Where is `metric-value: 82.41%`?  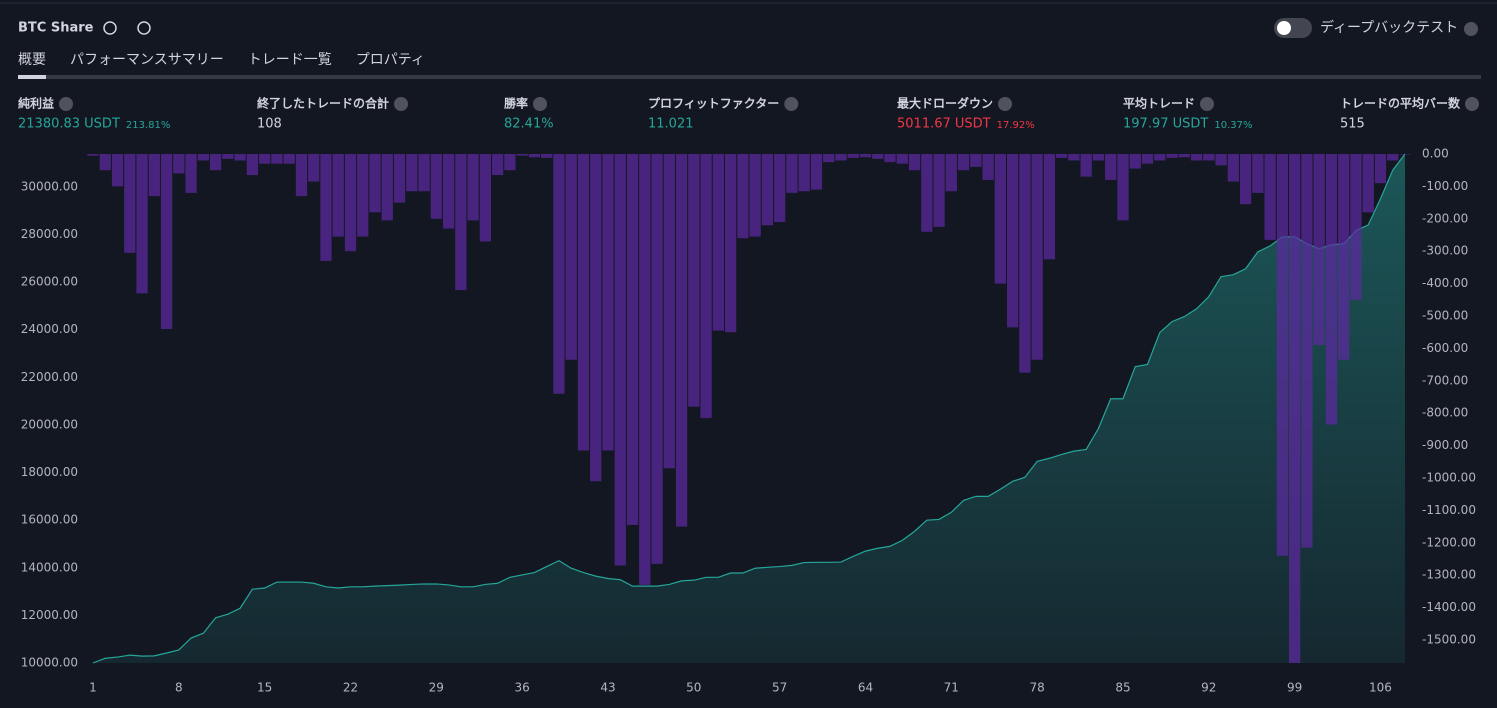 metric-value: 82.41% is located at coordinates (529, 124).